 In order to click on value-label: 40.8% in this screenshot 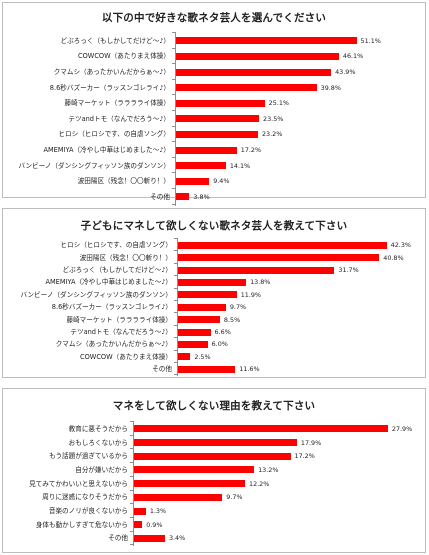, I will do `click(393, 257)`.